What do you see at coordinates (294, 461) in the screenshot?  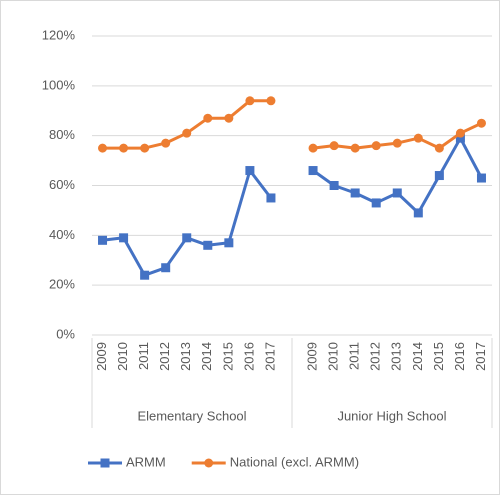 I see `legend-label: National (excl. ARMM)` at bounding box center [294, 461].